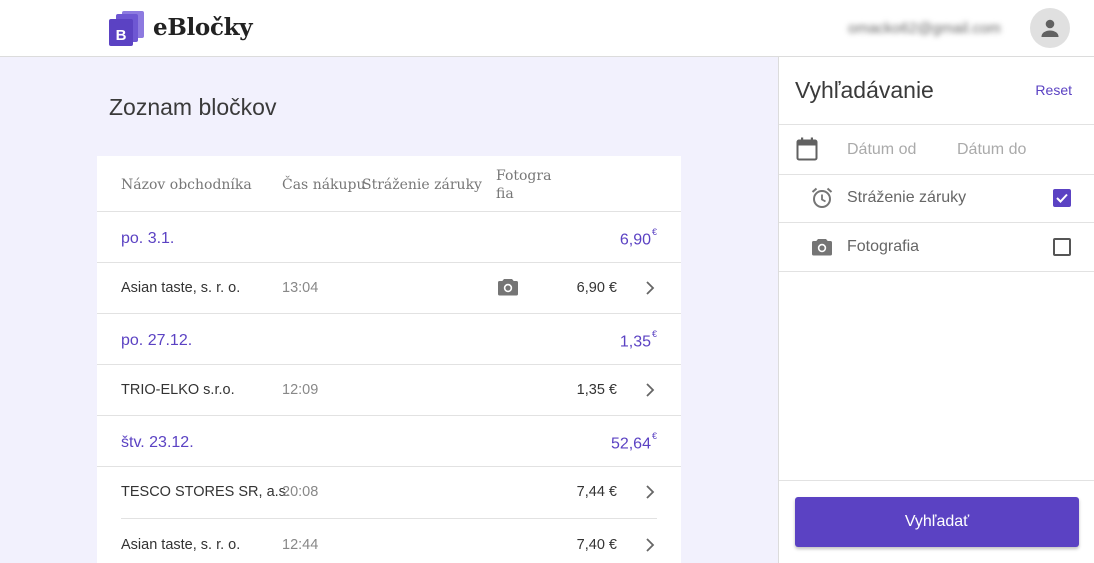 The width and height of the screenshot is (1094, 563). Describe the element at coordinates (1062, 247) in the screenshot. I see `filter-photo-checkbox` at that location.